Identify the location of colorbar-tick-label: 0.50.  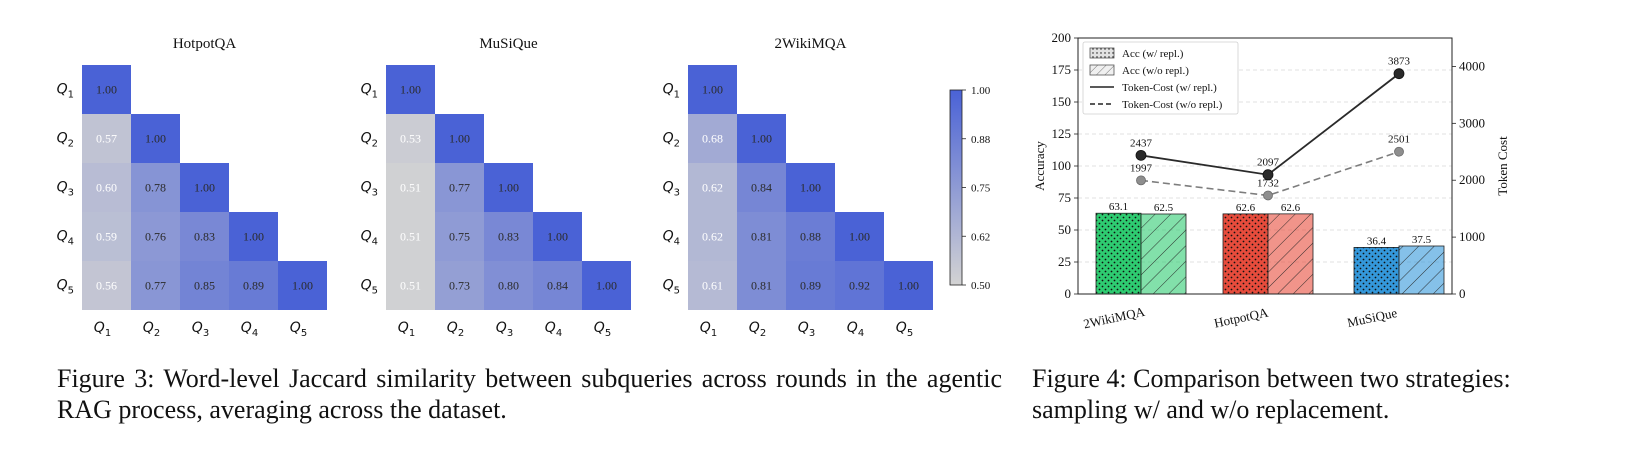
(981, 286).